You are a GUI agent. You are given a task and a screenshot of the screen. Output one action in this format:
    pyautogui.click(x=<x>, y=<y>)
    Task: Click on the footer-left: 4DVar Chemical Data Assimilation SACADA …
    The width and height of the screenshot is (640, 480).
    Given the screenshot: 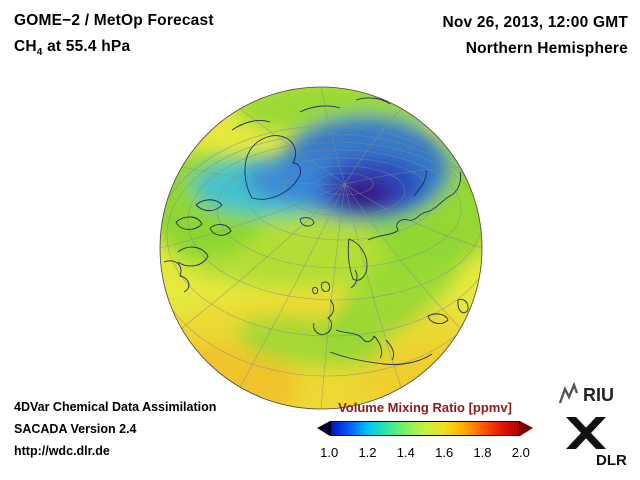 What is the action you would take?
    pyautogui.click(x=115, y=429)
    